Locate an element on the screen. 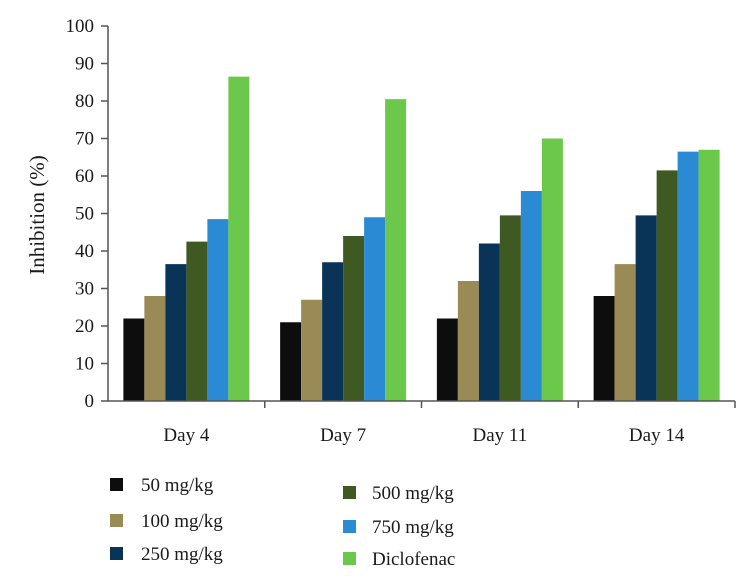 This screenshot has height=587, width=753. y-tick-label: 80 is located at coordinates (84, 101).